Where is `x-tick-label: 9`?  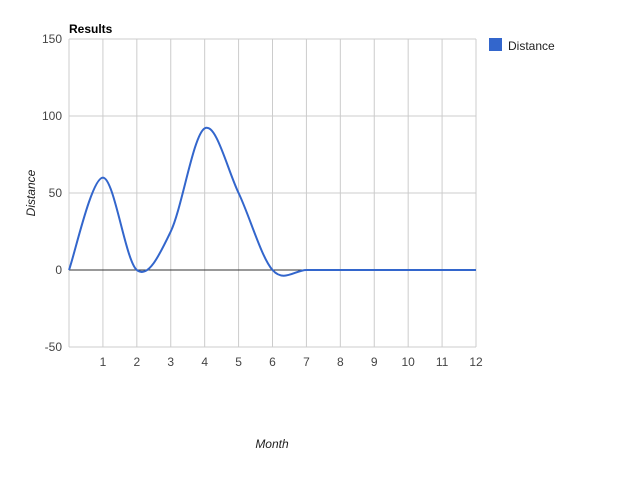
x-tick-label: 9 is located at coordinates (374, 362).